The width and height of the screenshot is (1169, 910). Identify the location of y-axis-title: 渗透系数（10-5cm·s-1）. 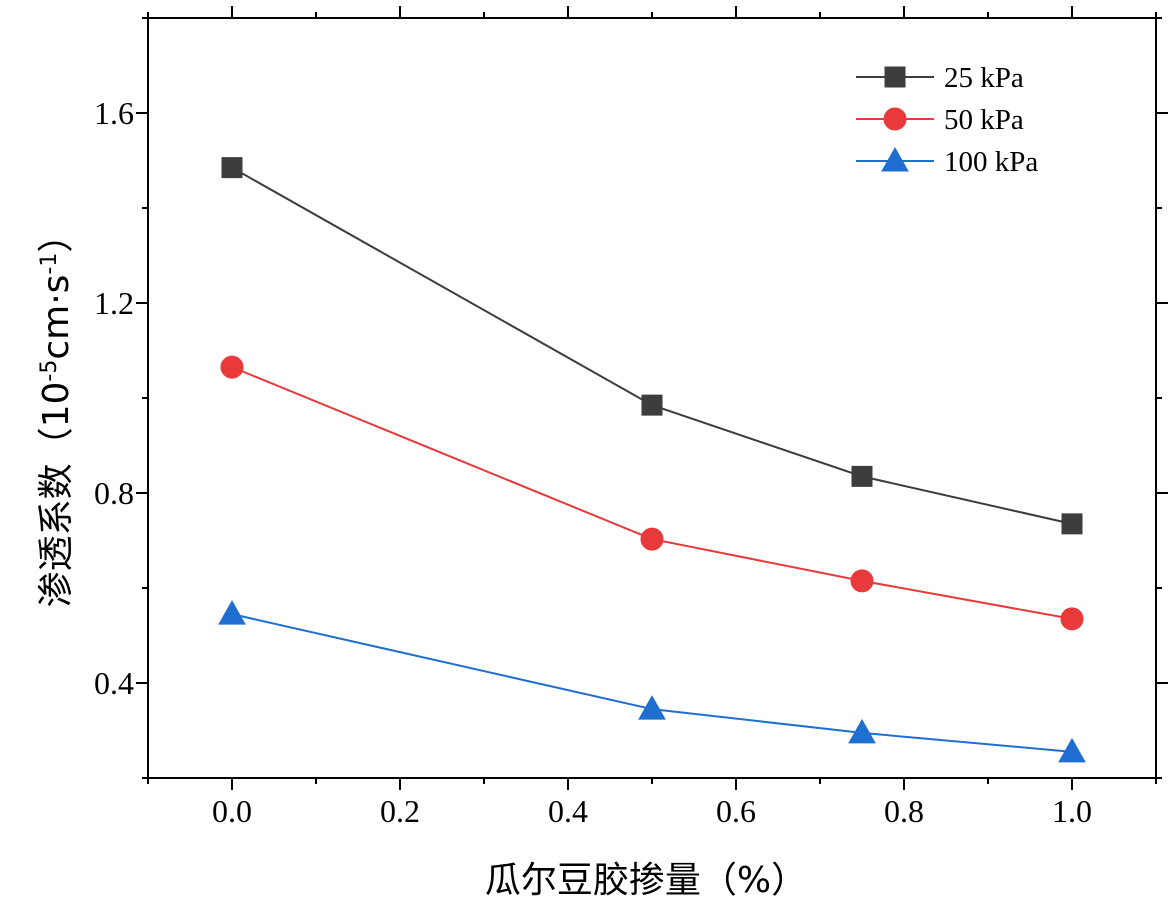
(56, 412).